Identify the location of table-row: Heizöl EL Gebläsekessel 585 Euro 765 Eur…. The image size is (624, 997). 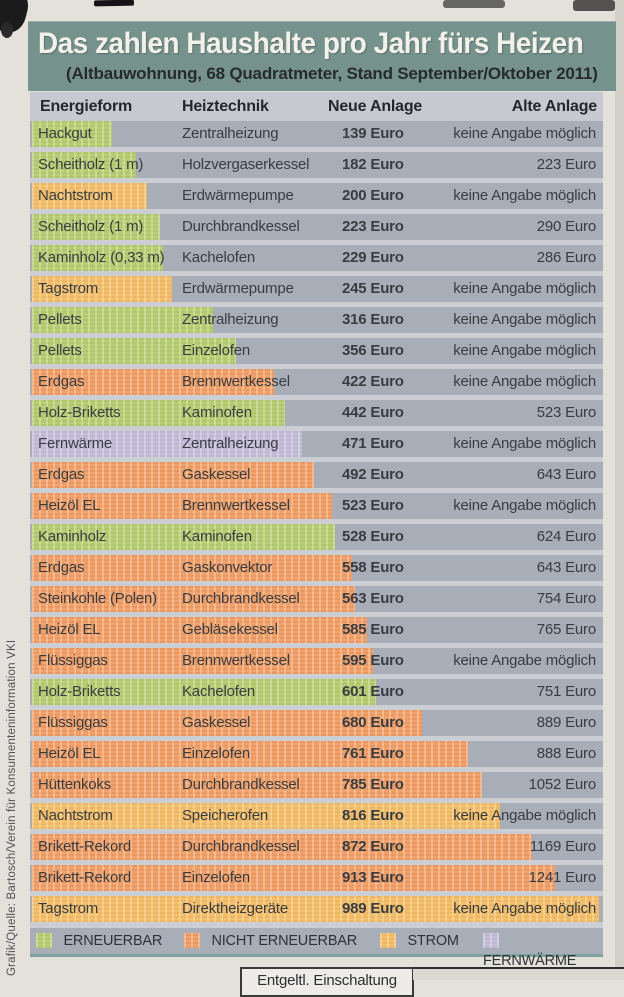
(316, 630).